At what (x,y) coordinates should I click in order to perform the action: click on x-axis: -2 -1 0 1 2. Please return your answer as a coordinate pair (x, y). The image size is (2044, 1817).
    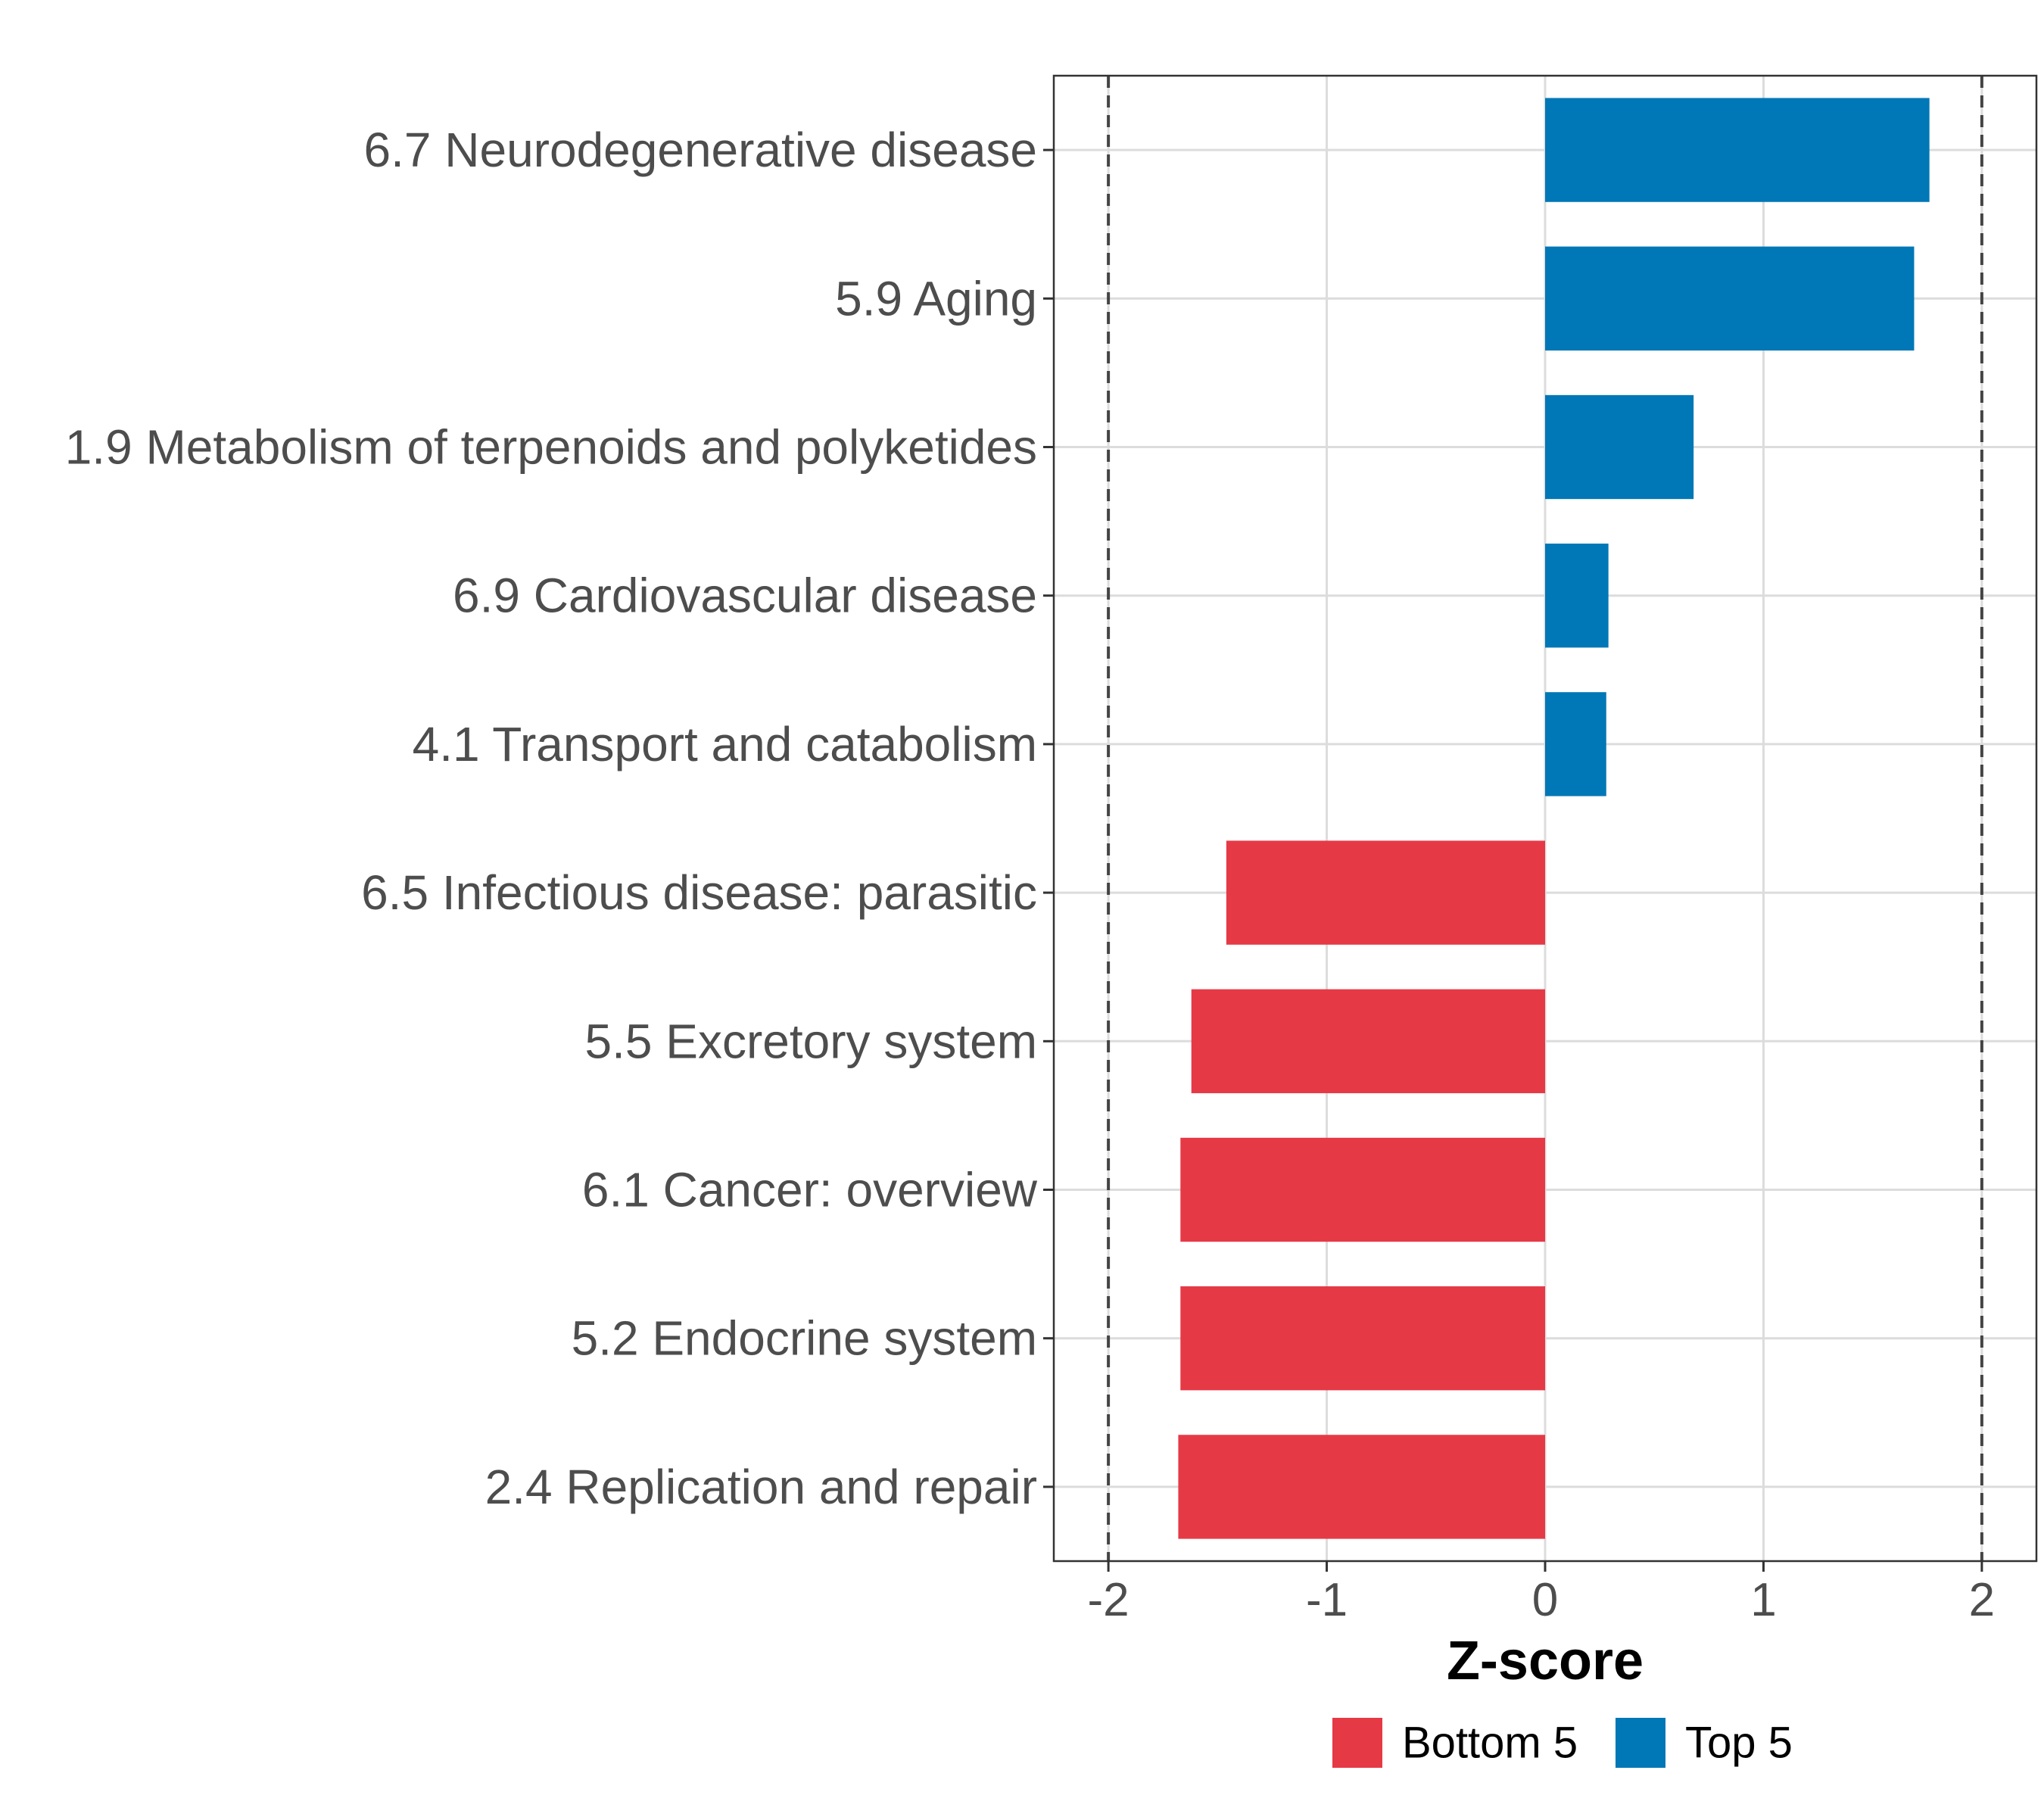
    Looking at the image, I should click on (1541, 1593).